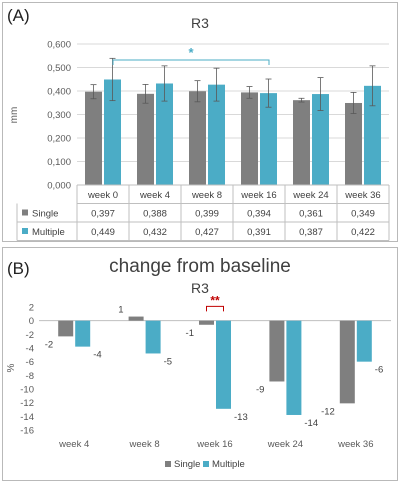  Describe the element at coordinates (14, 115) in the screenshot. I see `chart-a-ylabel: mm` at that location.